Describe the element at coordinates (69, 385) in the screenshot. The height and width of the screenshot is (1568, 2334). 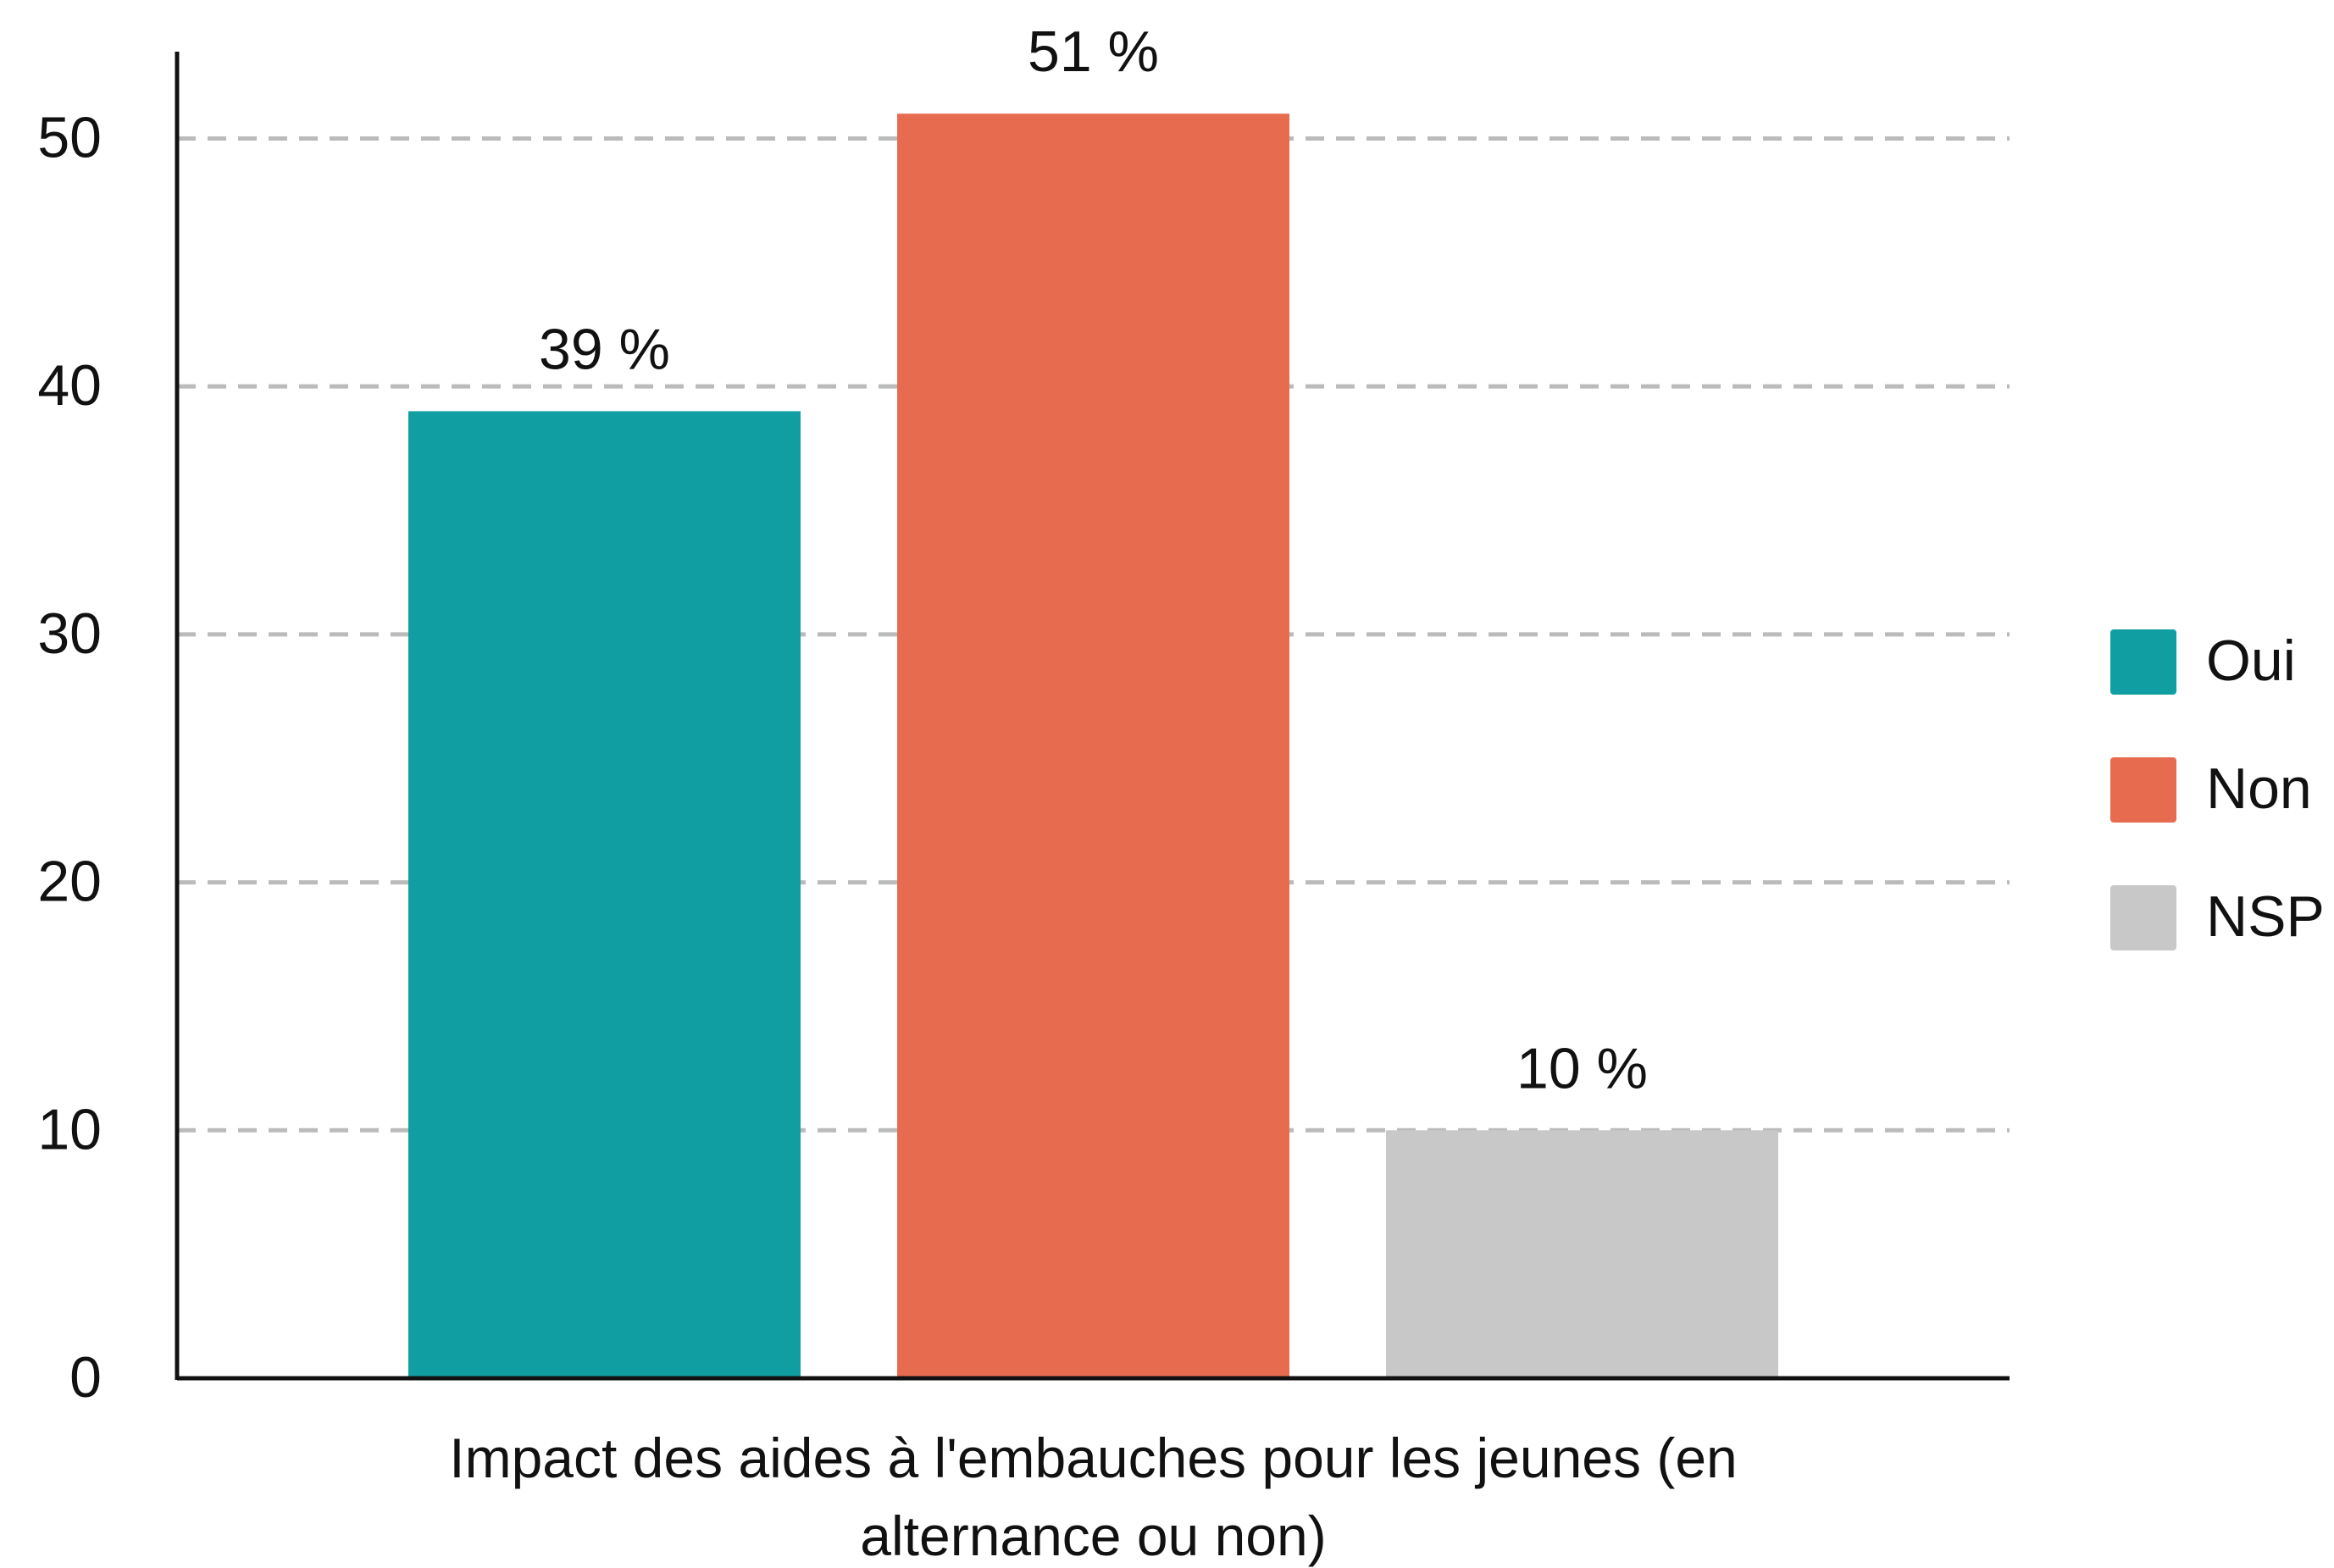
I see `y-tick-label: 40` at that location.